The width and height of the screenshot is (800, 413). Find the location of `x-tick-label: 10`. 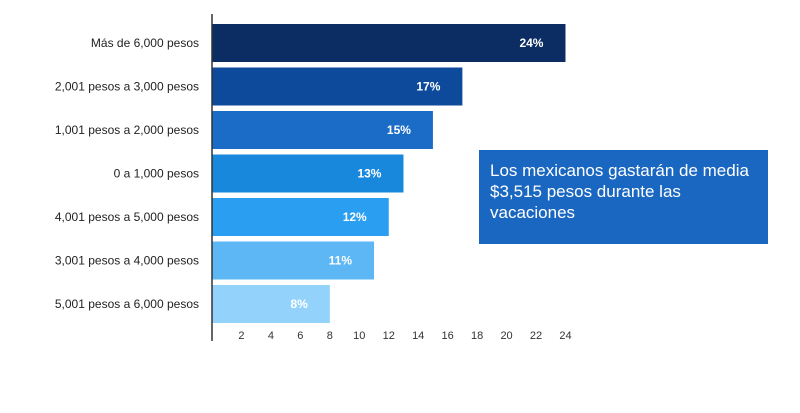

x-tick-label: 10 is located at coordinates (359, 336).